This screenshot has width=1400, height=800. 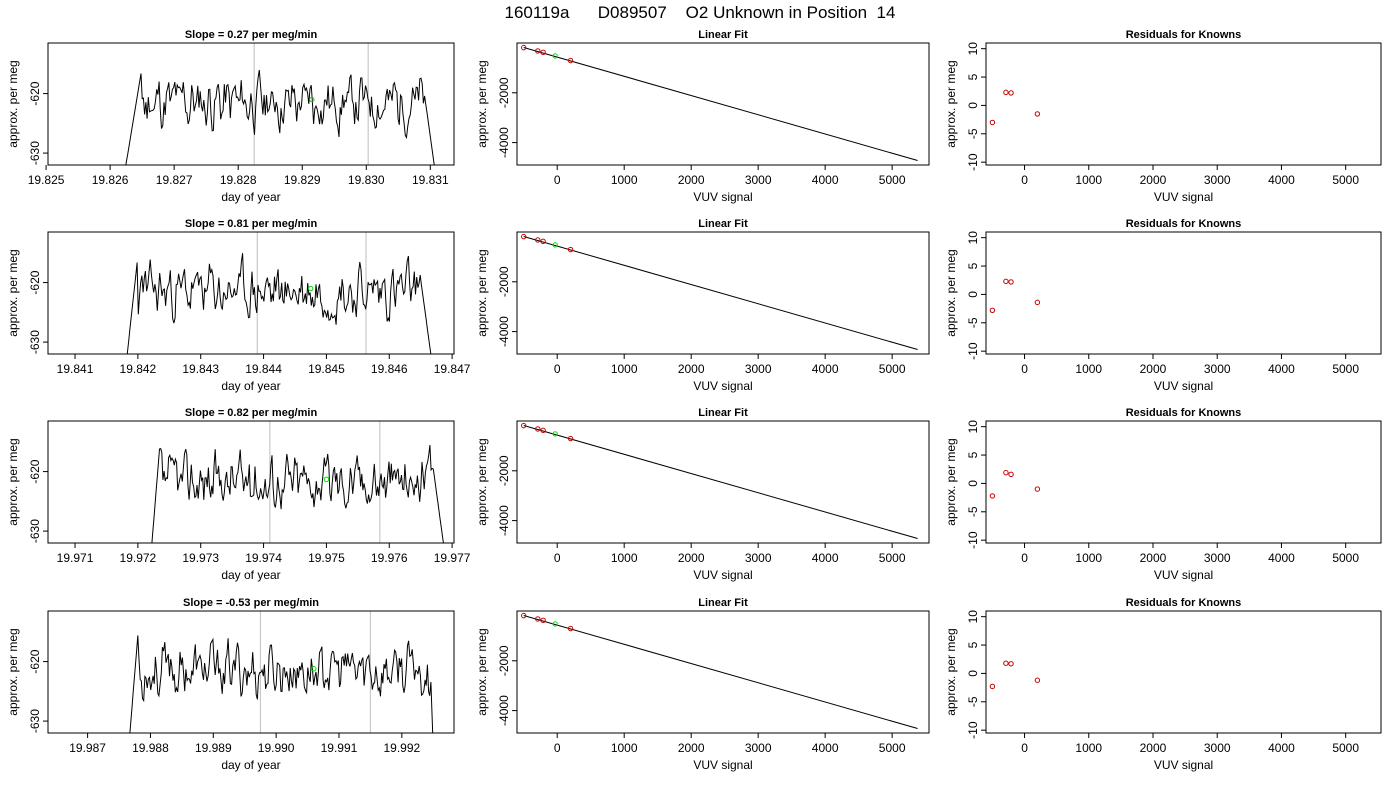 I want to click on x-tick-label: 19.826, so click(x=110, y=180).